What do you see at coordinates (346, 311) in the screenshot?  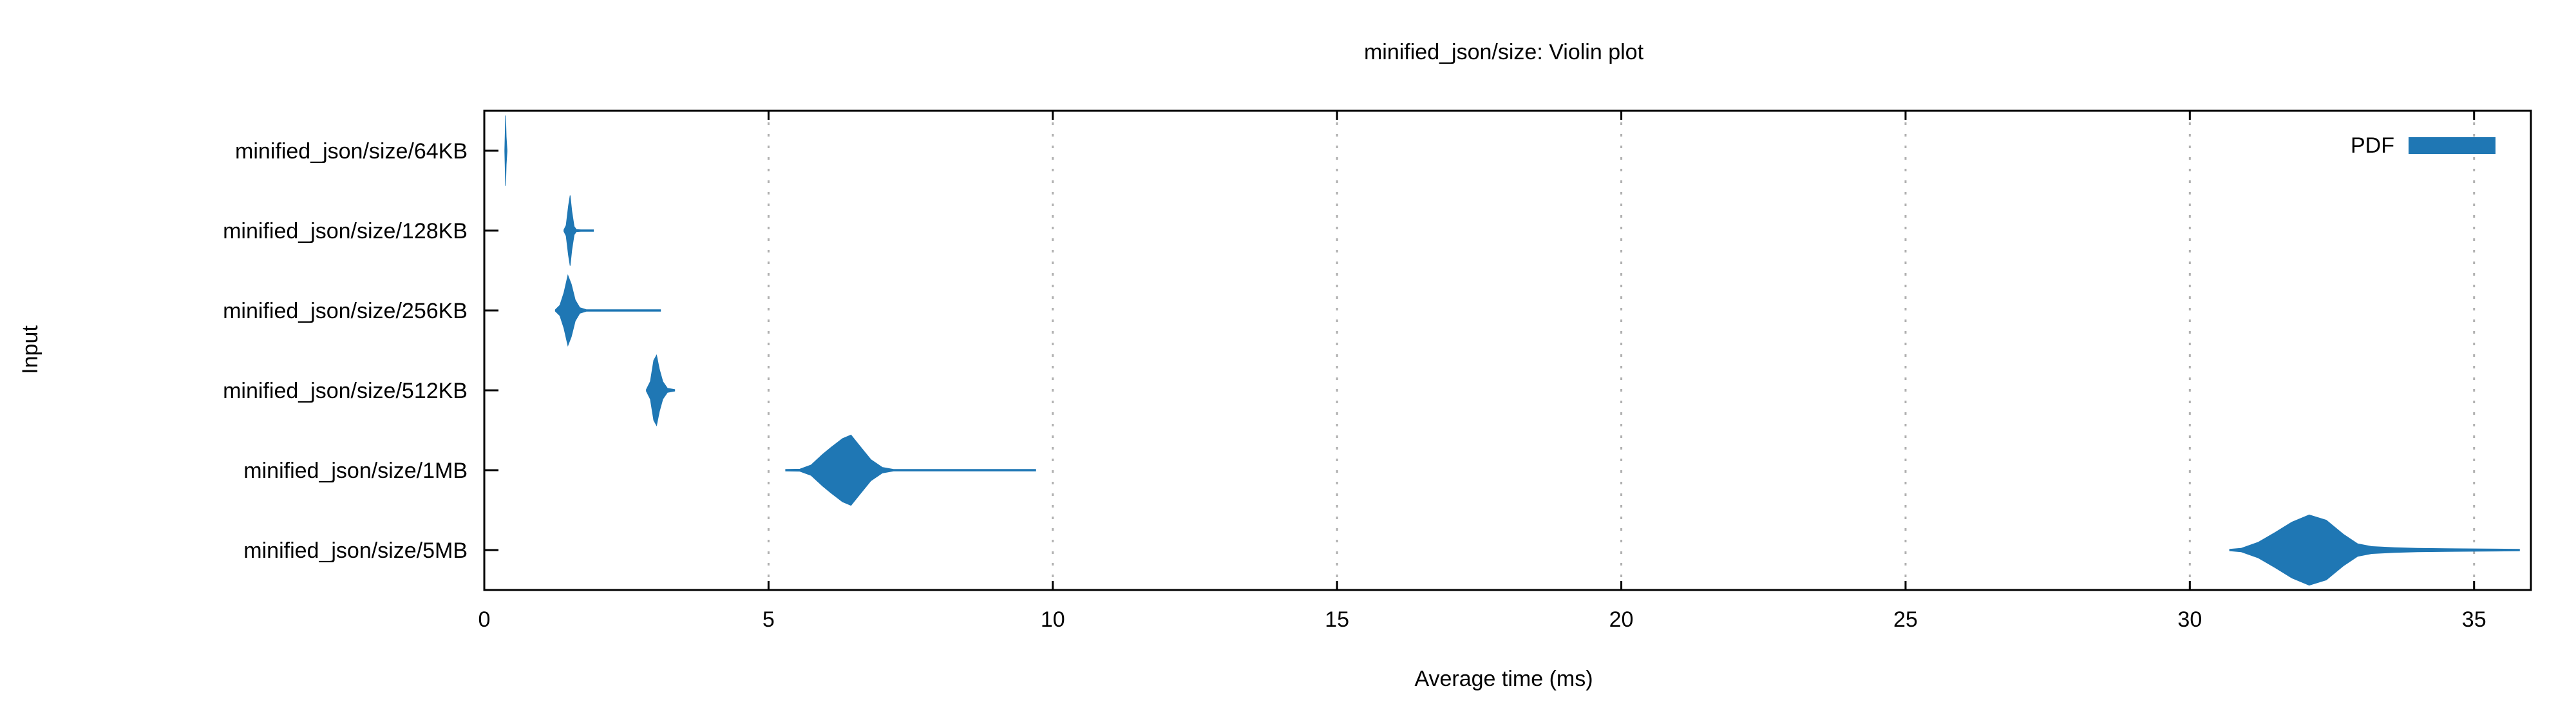 I see `y-tick-label: minified_json/size/256KB` at bounding box center [346, 311].